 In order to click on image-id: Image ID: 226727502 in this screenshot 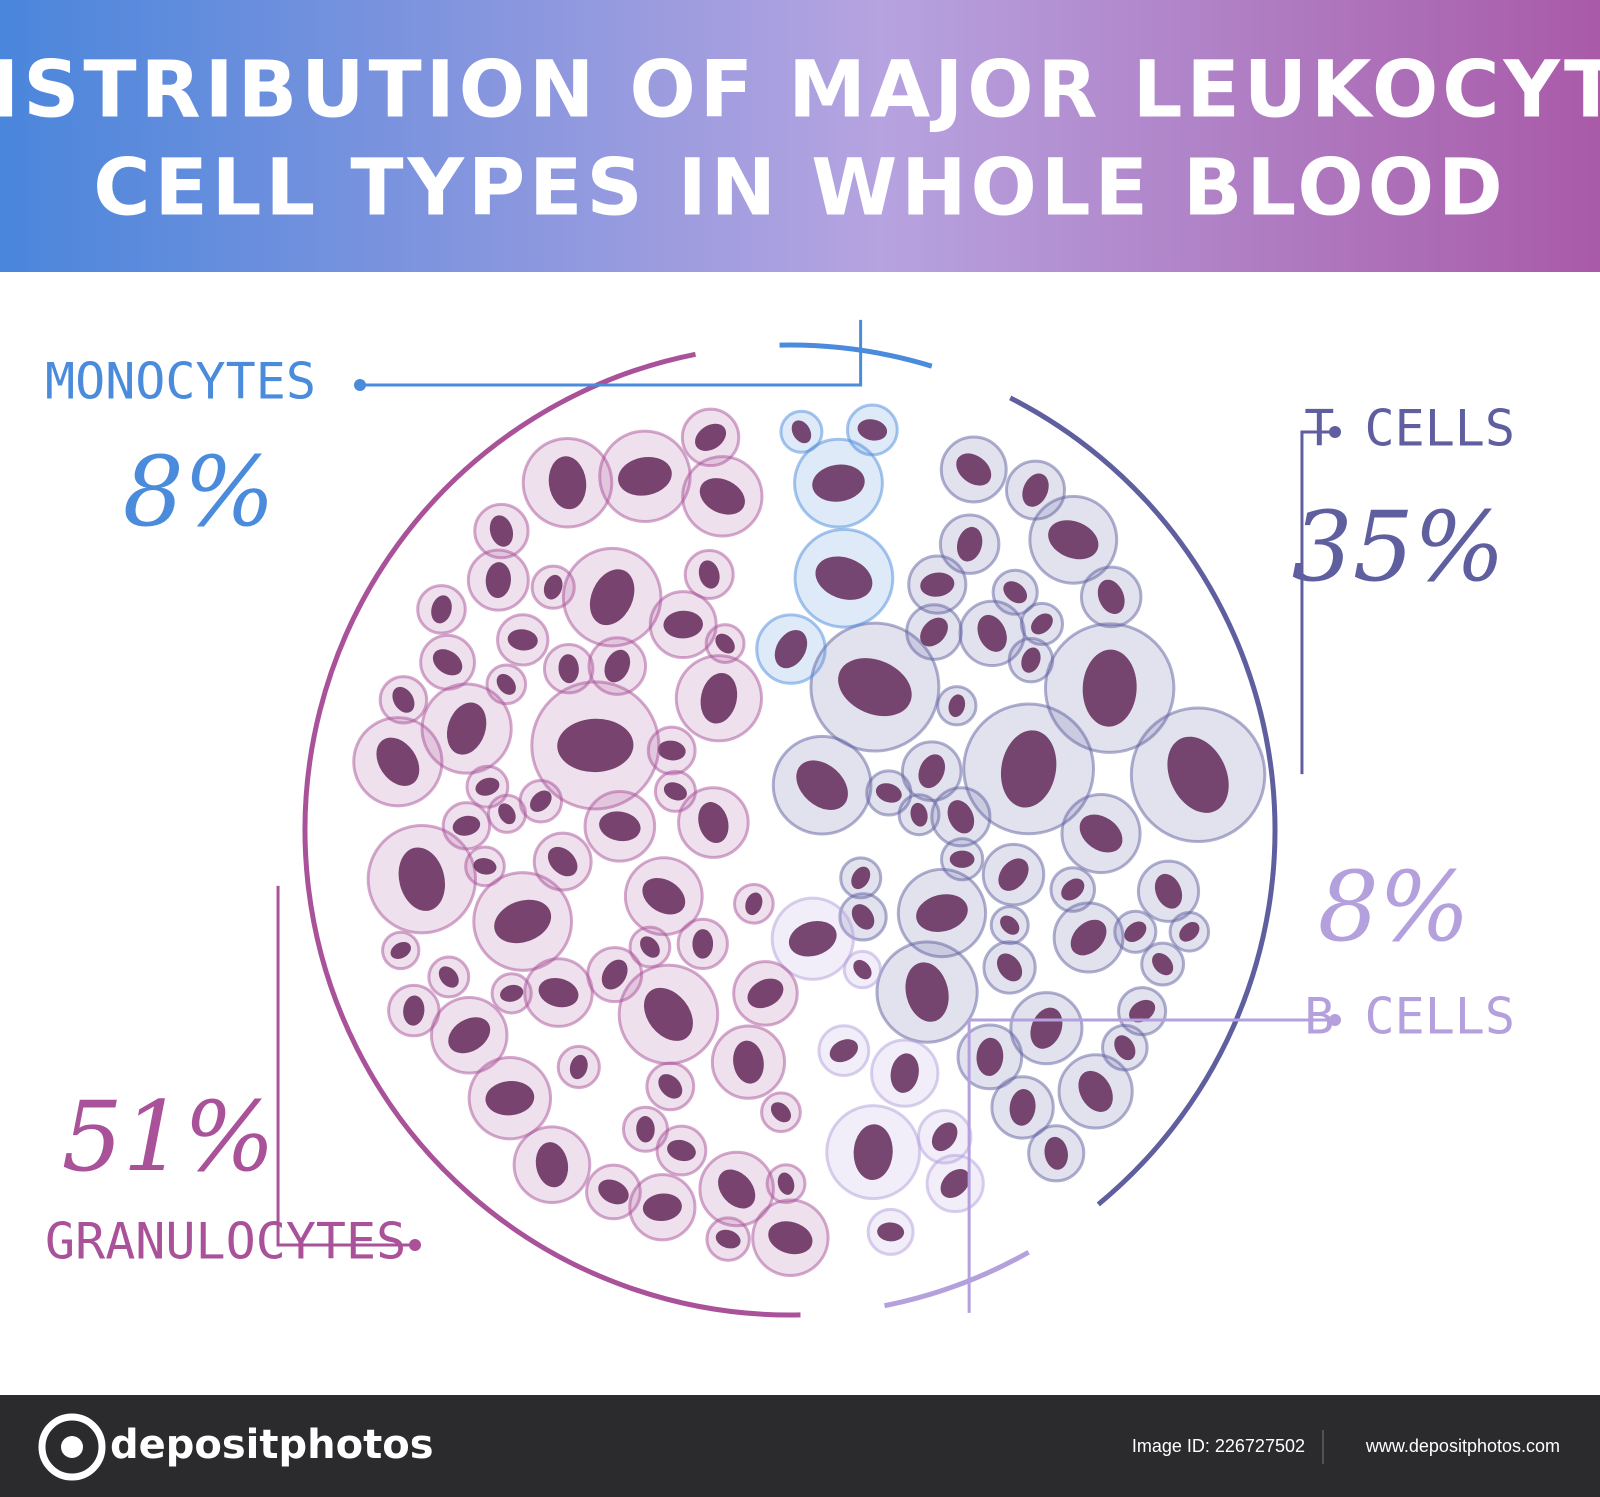, I will do `click(1218, 1446)`.